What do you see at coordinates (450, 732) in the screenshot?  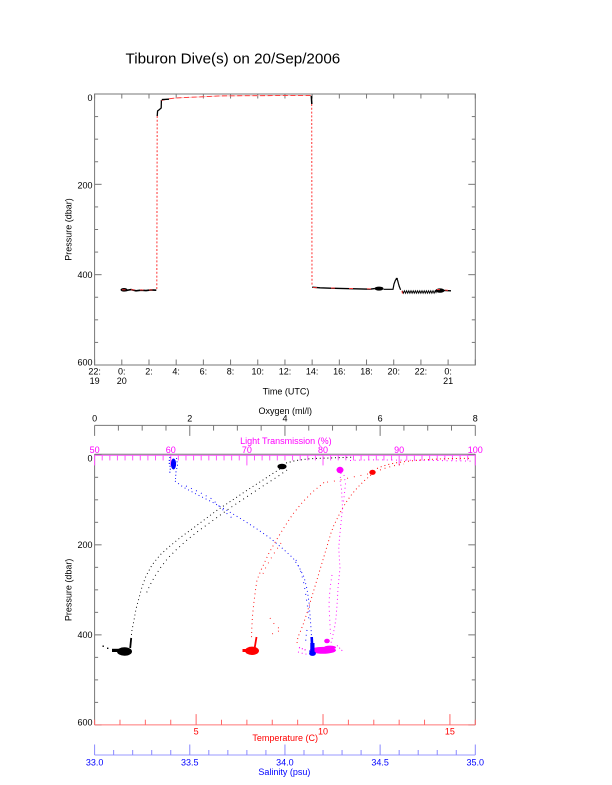 I see `svg-text: 15` at bounding box center [450, 732].